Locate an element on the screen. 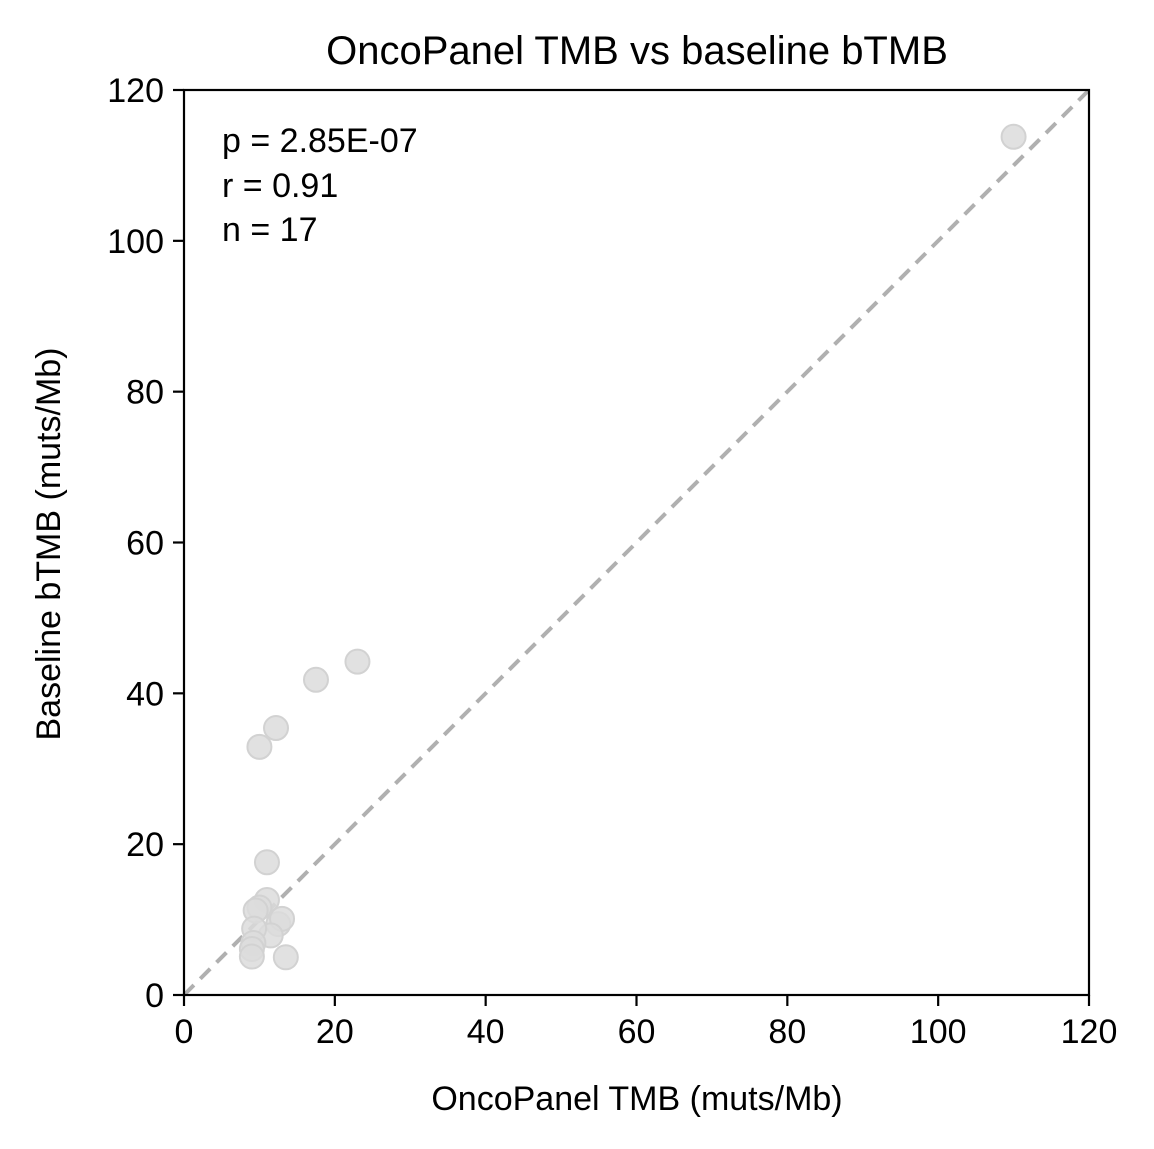  y-tick-label: 40 is located at coordinates (145, 694).